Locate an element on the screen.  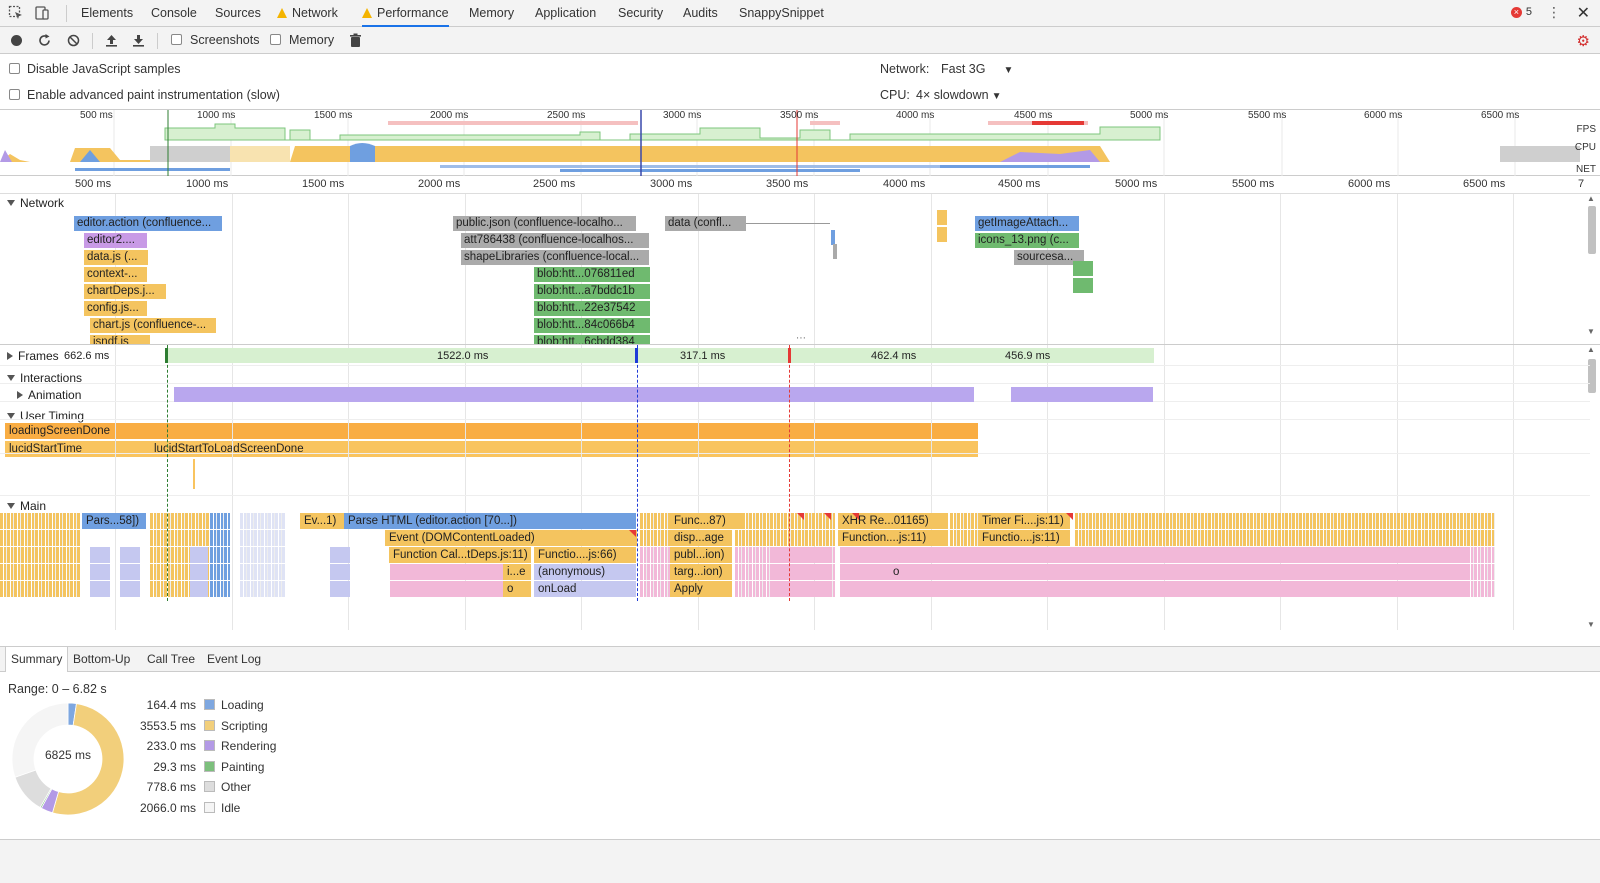
network-scrollbar: ▲ ▼ is located at coordinates (1592, 268).